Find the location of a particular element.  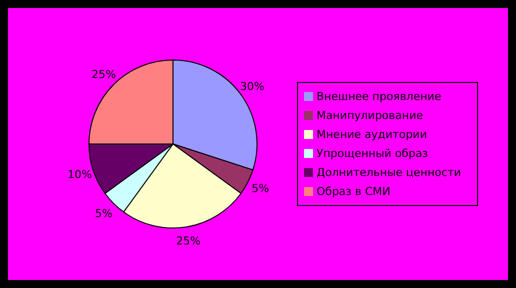

legend-label: Образ в СМИ is located at coordinates (353, 191).